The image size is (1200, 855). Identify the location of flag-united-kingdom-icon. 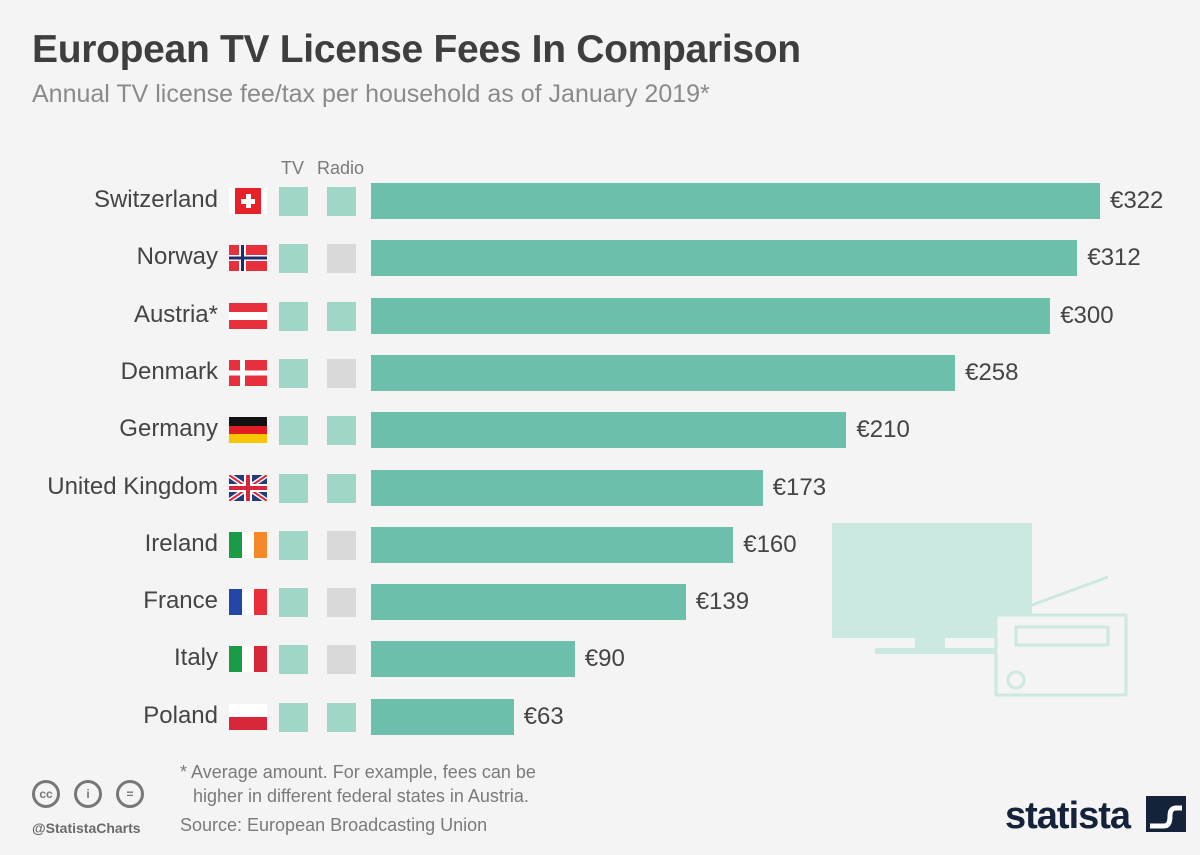
(248, 487).